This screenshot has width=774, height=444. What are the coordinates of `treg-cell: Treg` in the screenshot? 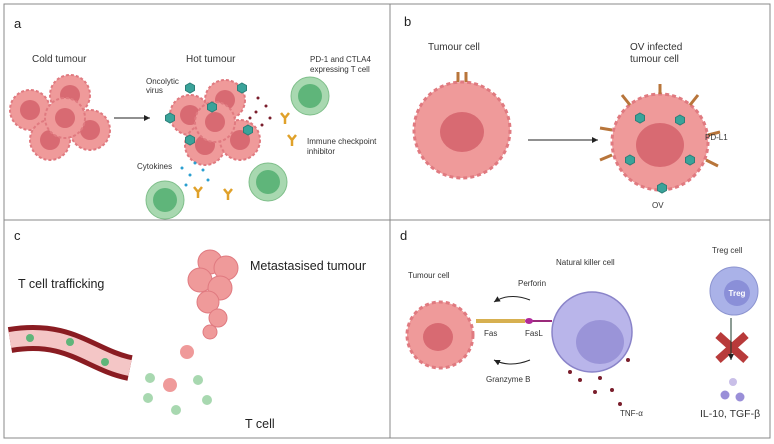 It's located at (734, 291).